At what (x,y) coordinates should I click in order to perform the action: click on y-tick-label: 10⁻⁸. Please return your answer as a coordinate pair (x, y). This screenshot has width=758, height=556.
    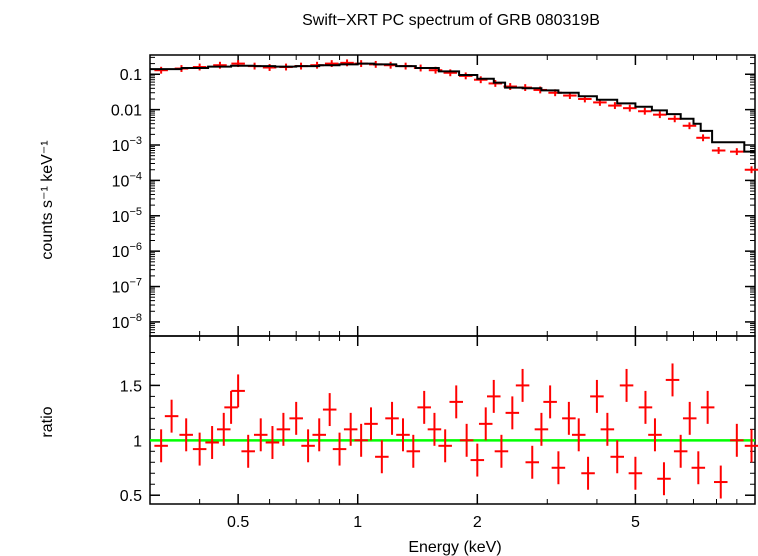
    Looking at the image, I should click on (127, 322).